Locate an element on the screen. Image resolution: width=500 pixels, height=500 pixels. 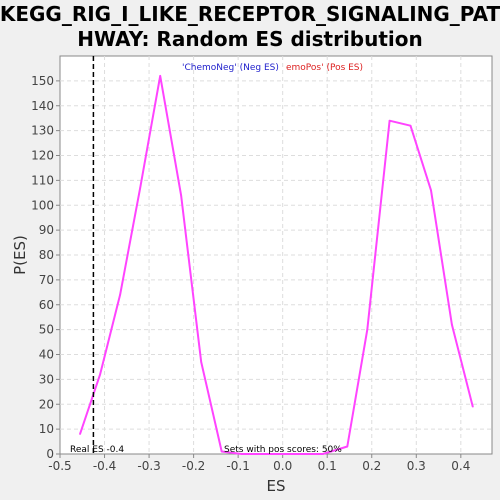
y-tick-label: 80 is located at coordinates (46, 255).